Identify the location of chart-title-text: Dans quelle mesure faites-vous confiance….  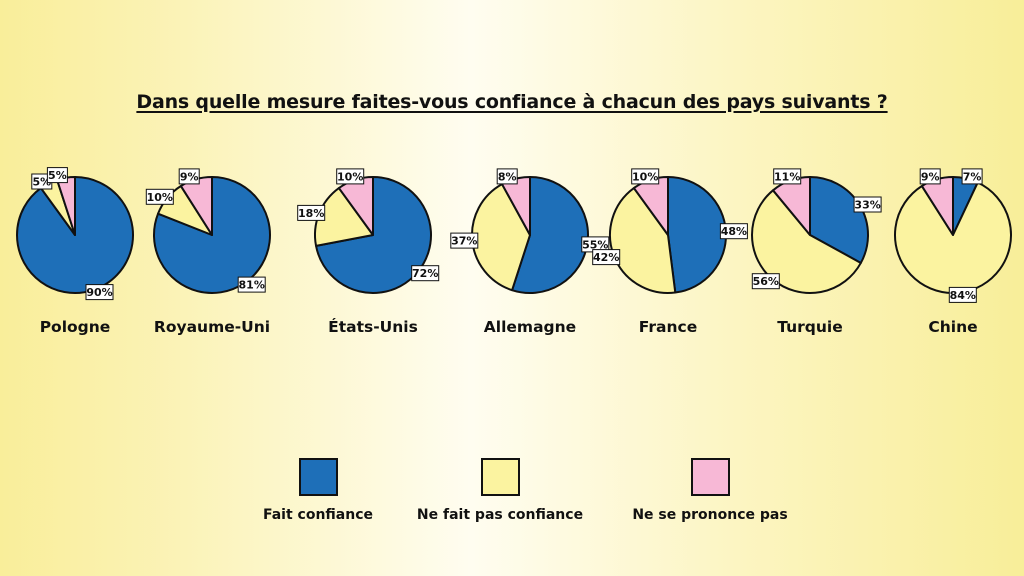
(512, 102).